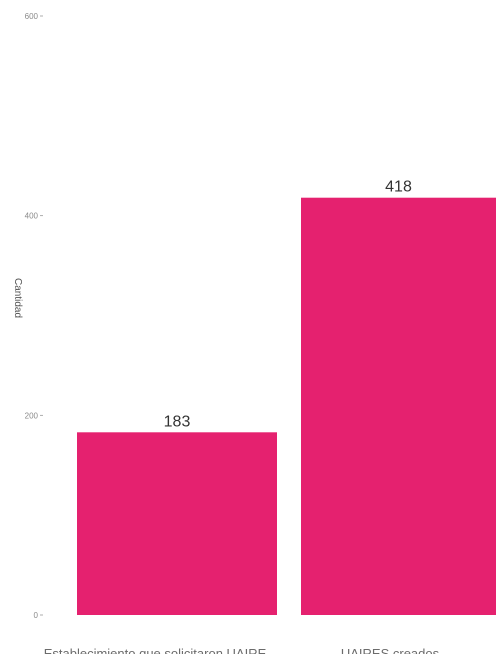  I want to click on y-tick-label: 200, so click(32, 415).